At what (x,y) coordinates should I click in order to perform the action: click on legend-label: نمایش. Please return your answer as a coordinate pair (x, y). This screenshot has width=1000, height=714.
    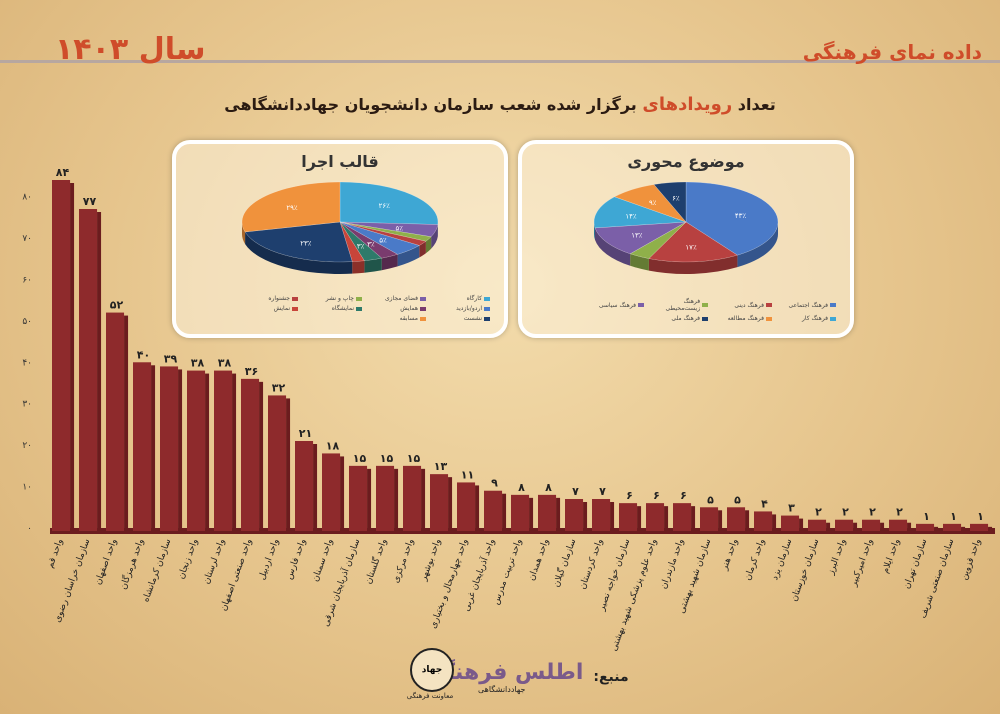
    Looking at the image, I should click on (281, 308).